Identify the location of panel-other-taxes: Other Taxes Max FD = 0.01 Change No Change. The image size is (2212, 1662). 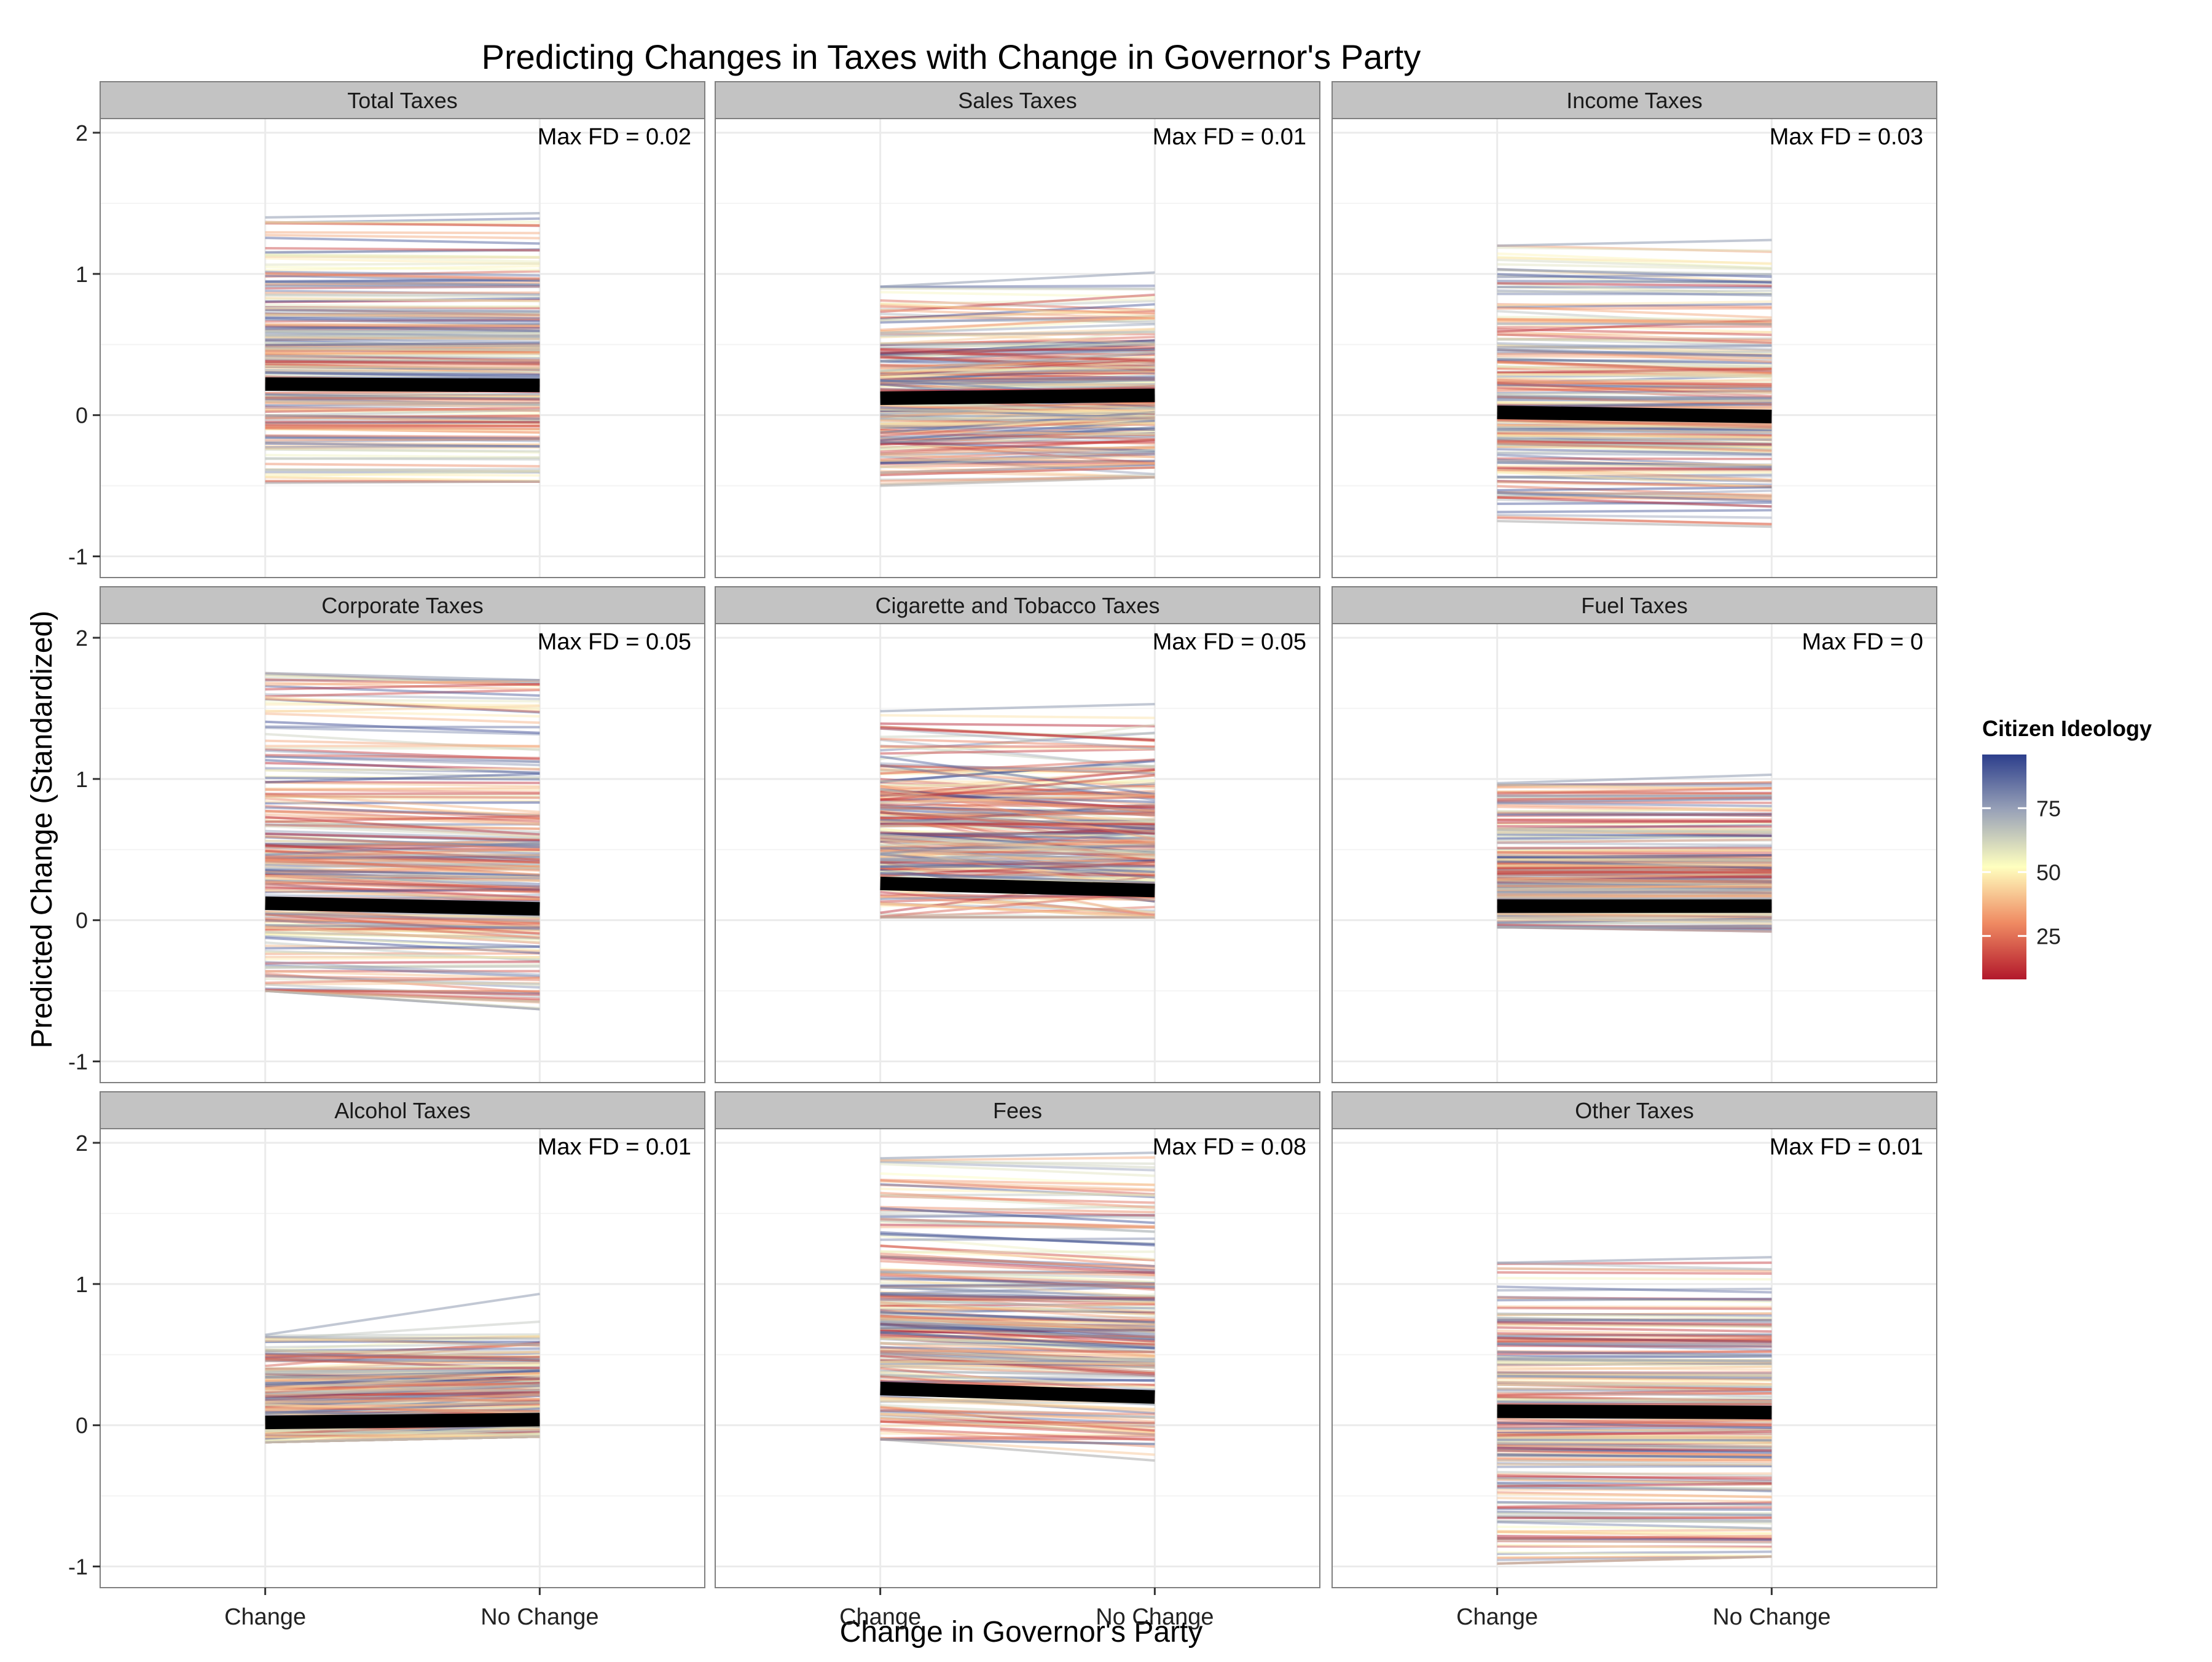
(1634, 1361).